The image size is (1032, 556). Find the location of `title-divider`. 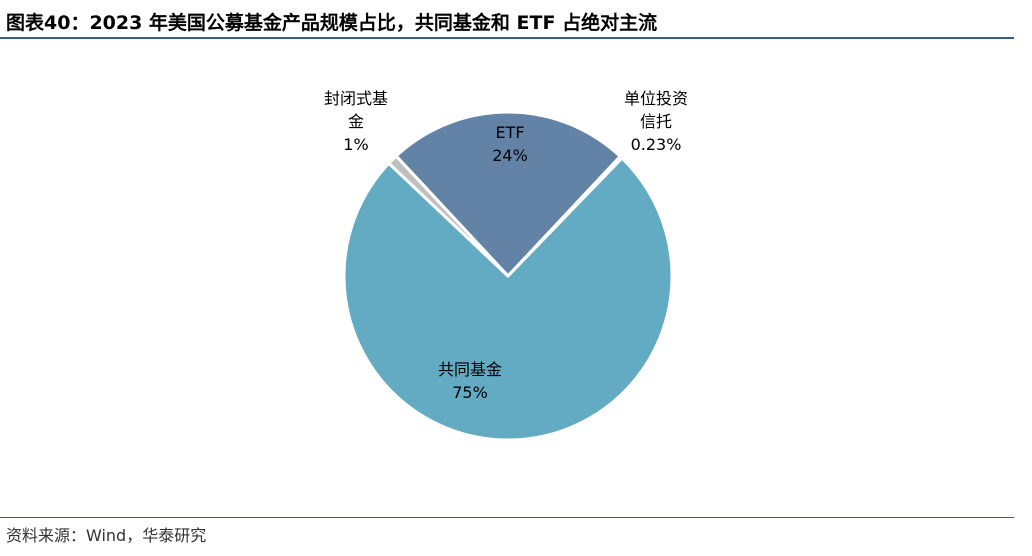

title-divider is located at coordinates (507, 38).